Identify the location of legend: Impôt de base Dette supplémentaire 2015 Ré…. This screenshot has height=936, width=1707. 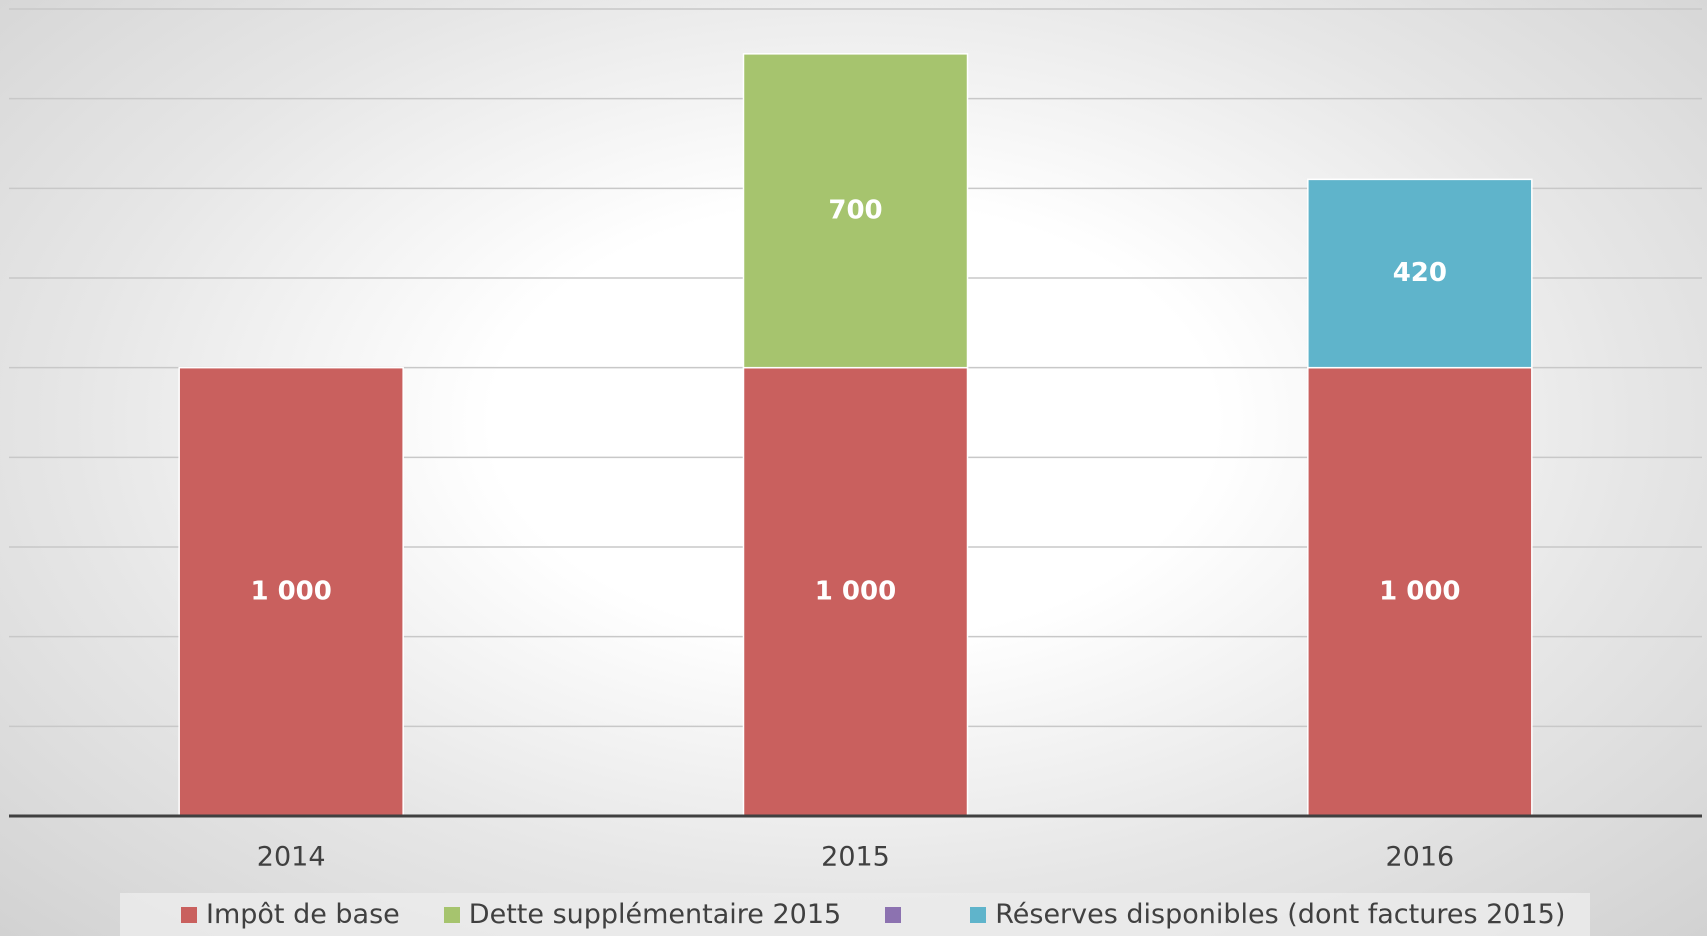
(855, 914).